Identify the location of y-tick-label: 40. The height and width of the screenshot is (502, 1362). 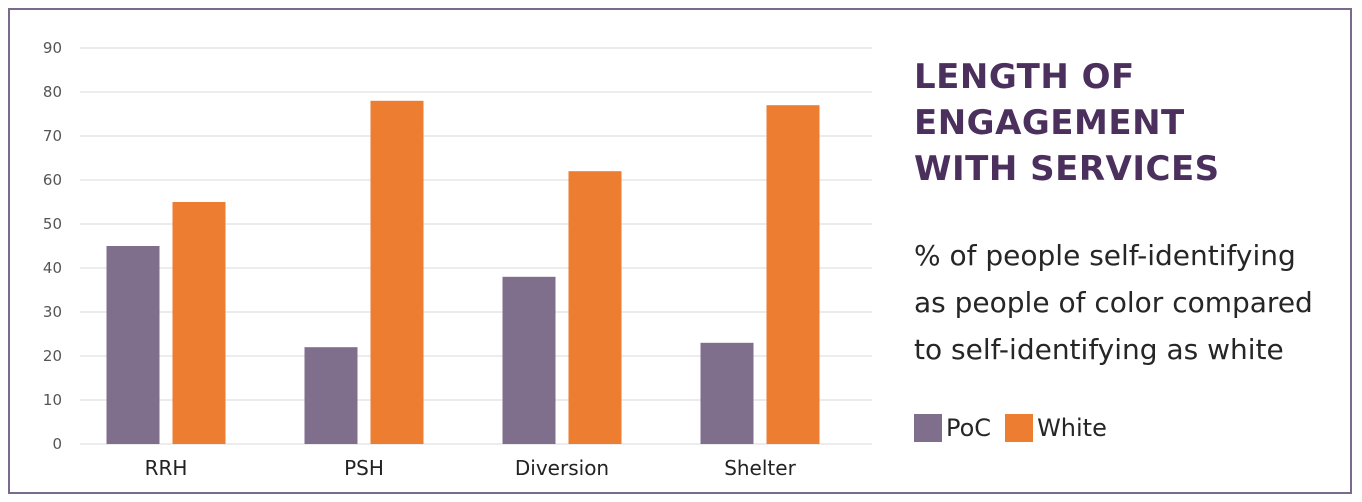
(52, 268).